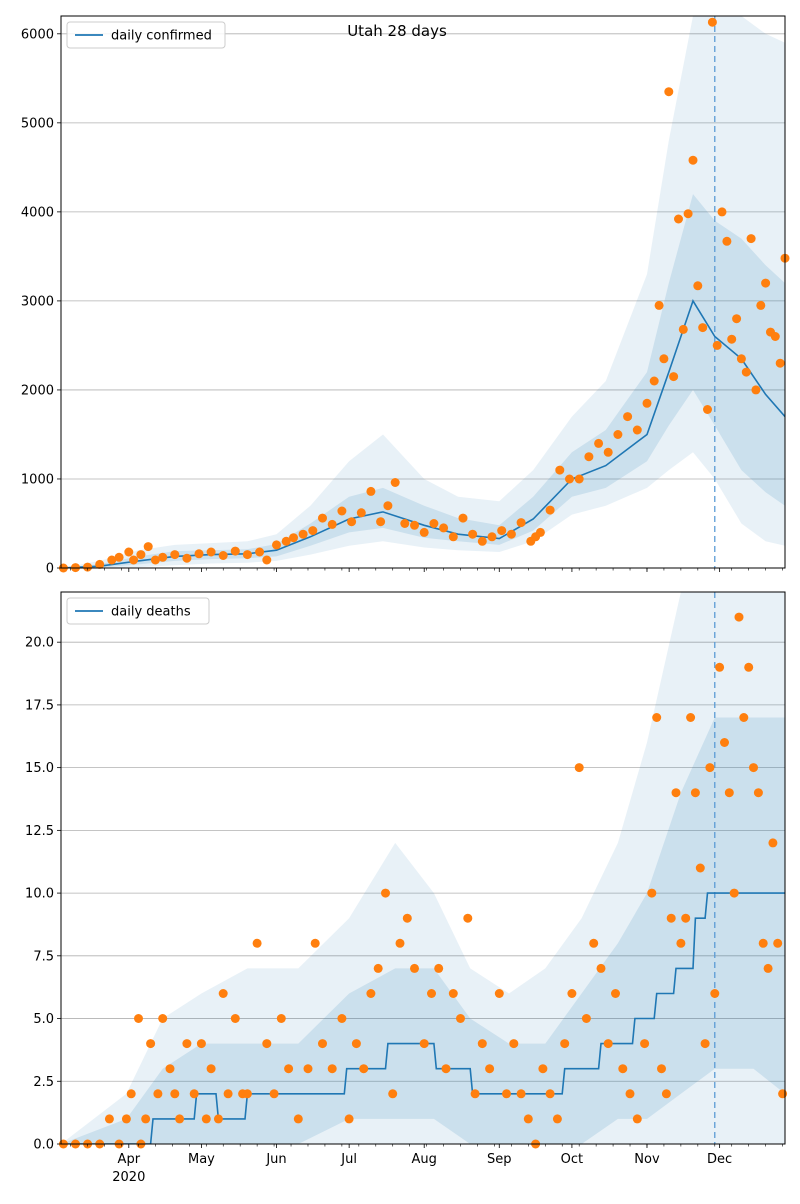 The image size is (800, 1204). Describe the element at coordinates (161, 36) in the screenshot. I see `legend-label: daily confirmed` at that location.